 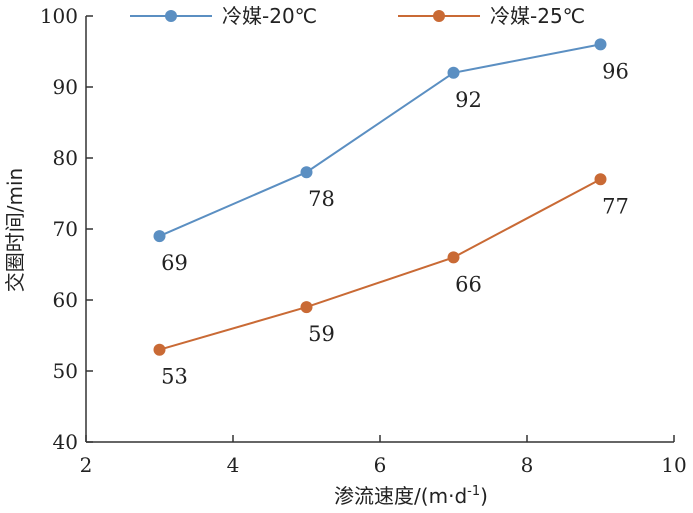 What do you see at coordinates (86, 465) in the screenshot?
I see `x-tick-label: 2` at bounding box center [86, 465].